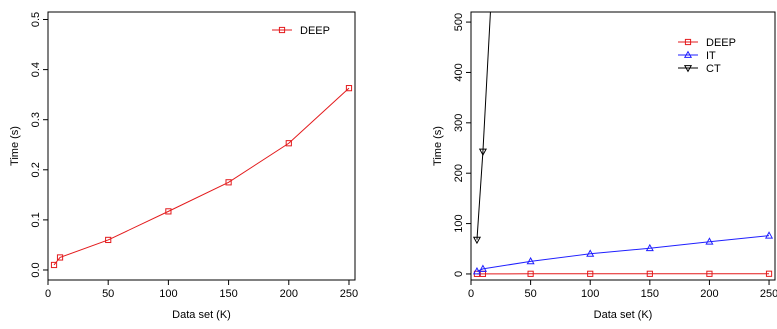 Image resolution: width=777 pixels, height=329 pixels. Describe the element at coordinates (36, 69) in the screenshot. I see `y-tick-label: 0.4` at that location.